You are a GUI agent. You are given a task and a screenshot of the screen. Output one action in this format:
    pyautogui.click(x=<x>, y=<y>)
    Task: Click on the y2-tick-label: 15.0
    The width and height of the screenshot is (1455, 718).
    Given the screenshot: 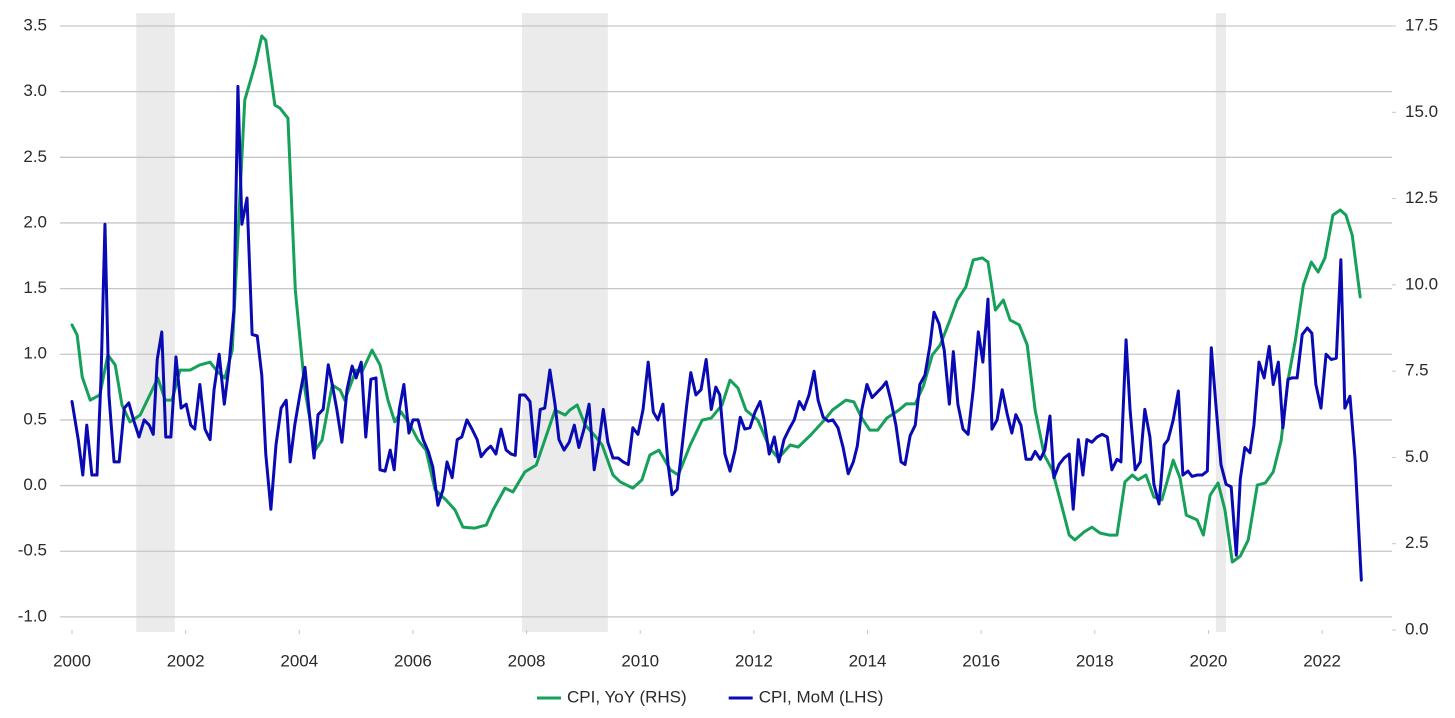 What is the action you would take?
    pyautogui.click(x=1421, y=111)
    